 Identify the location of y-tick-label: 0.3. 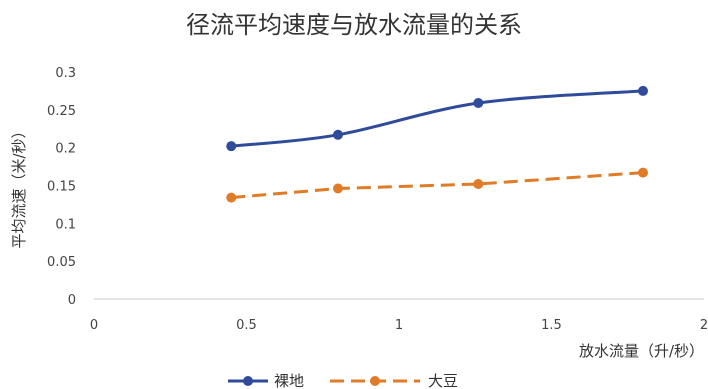
(65, 73).